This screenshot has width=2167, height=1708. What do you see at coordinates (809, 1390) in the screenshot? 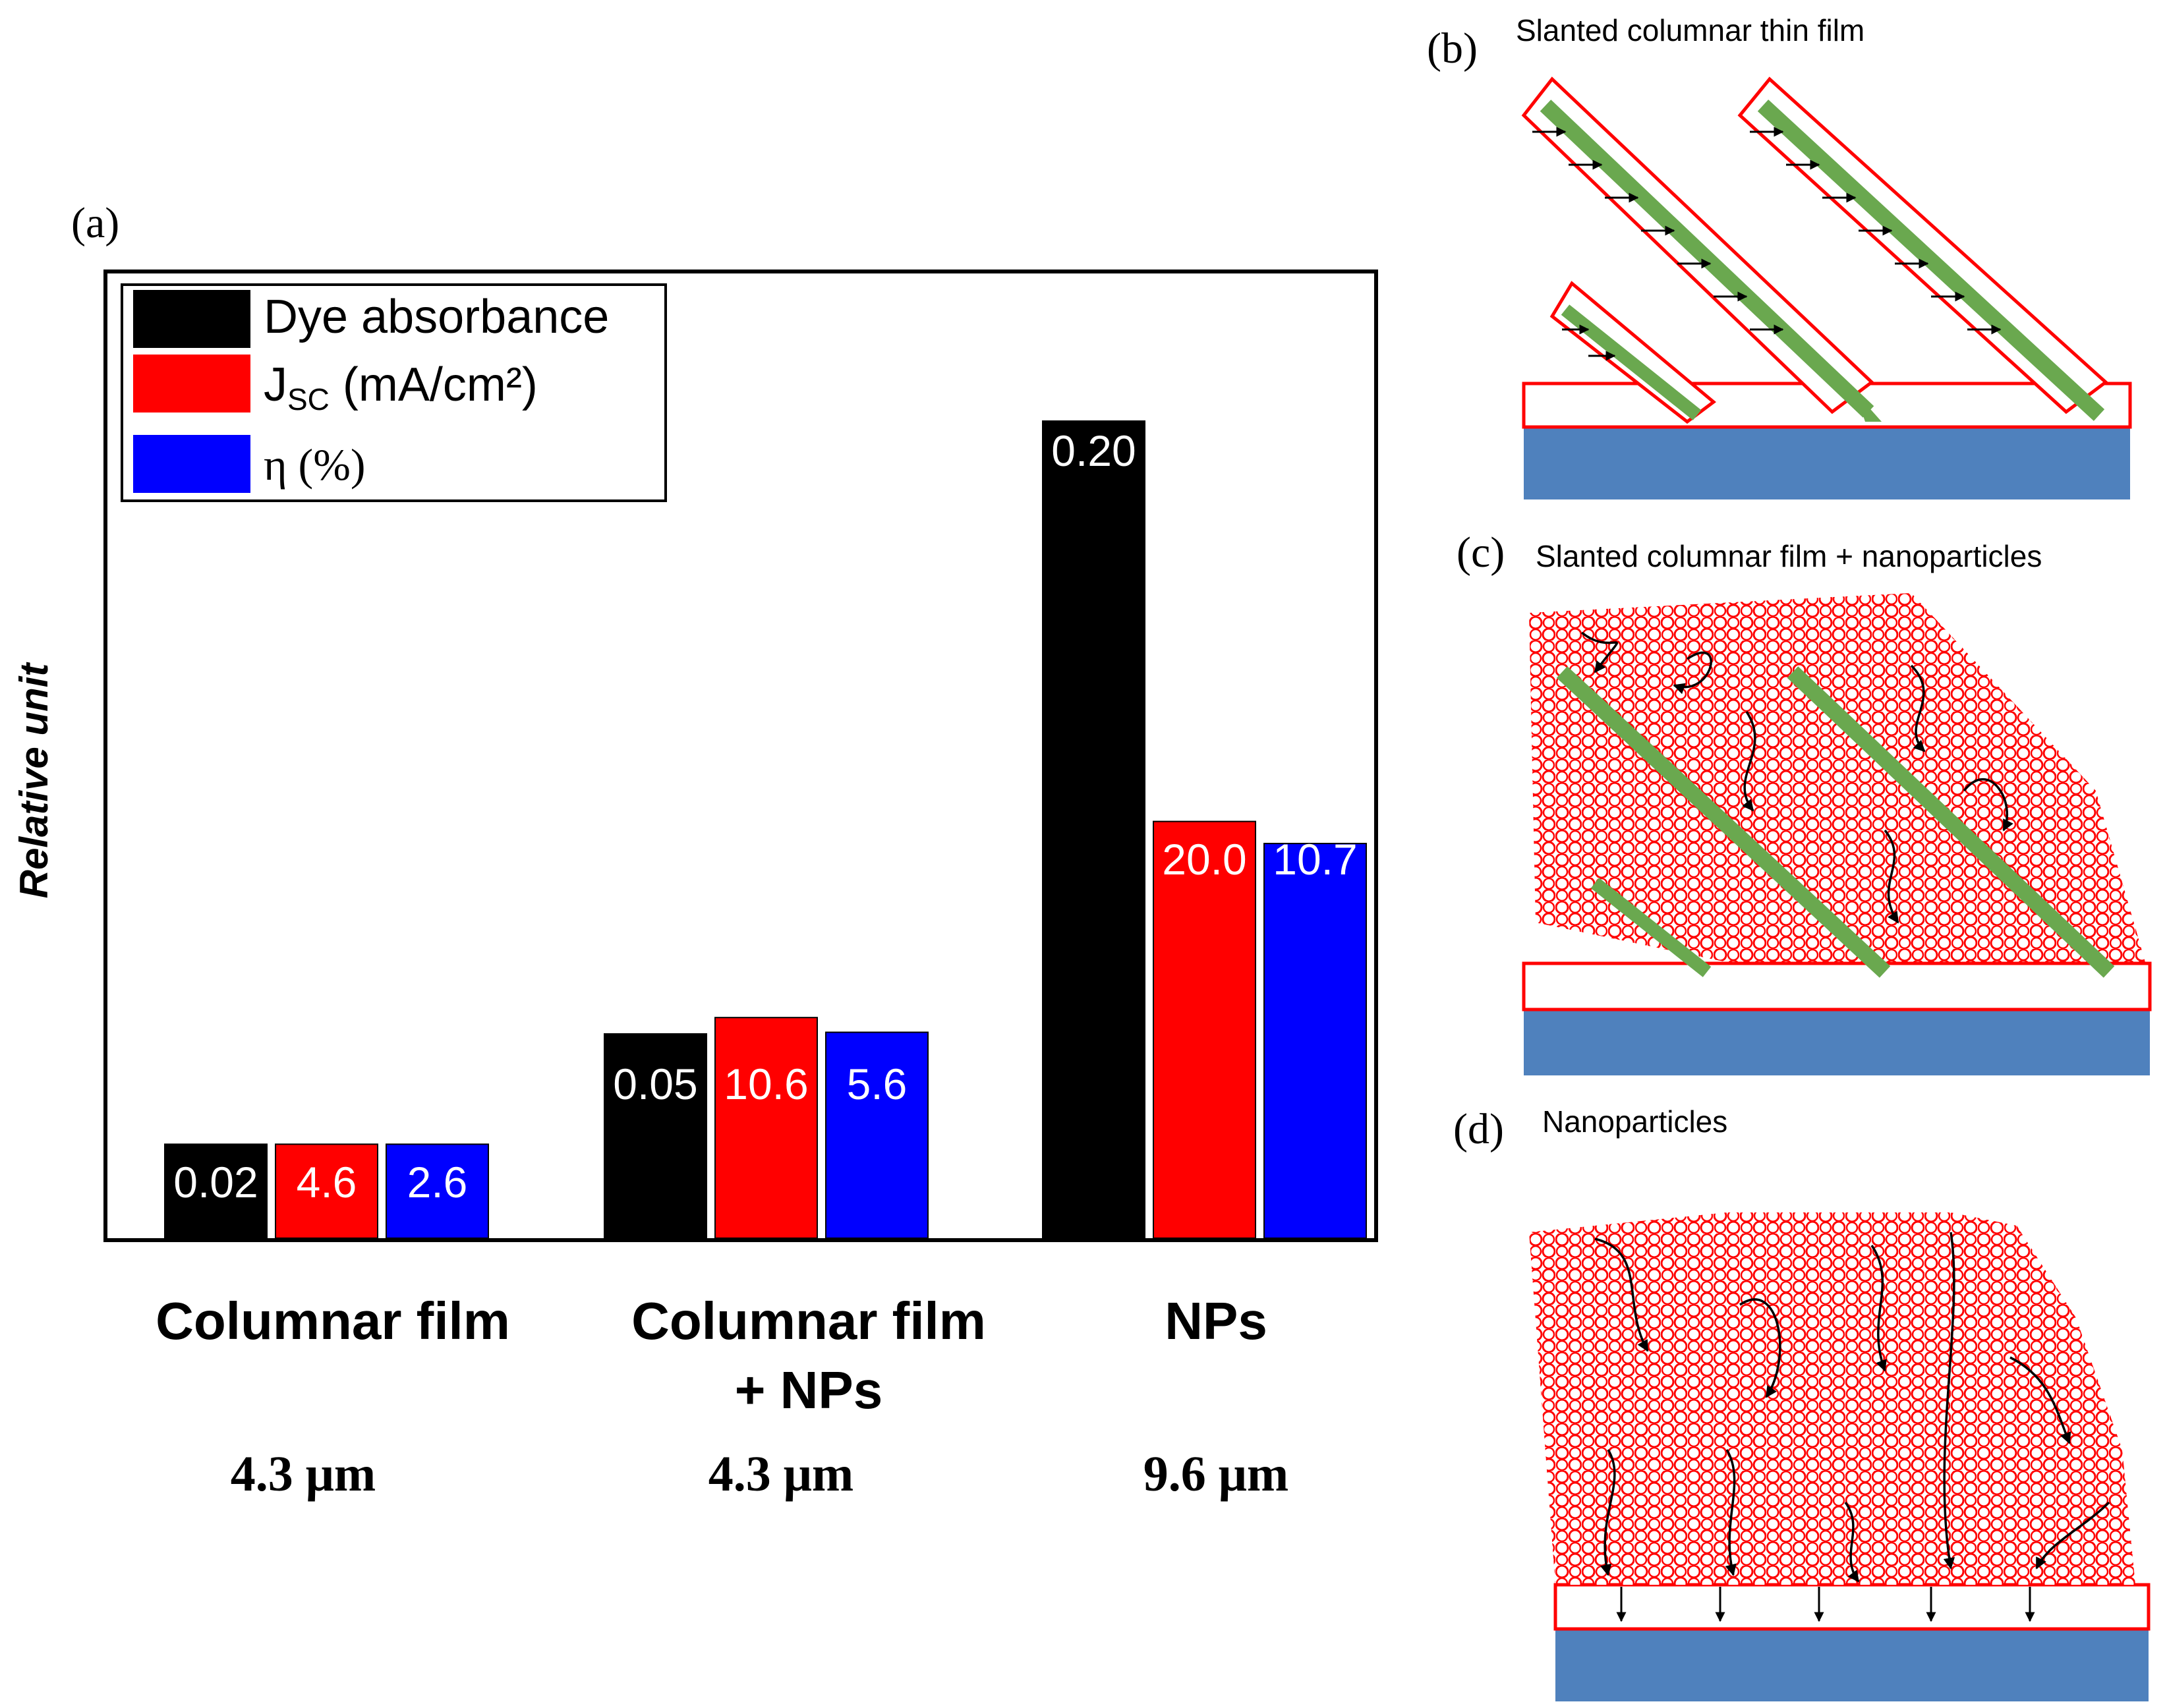
I see `x-tick-label-columnar-film-nps-line2: + NPs` at bounding box center [809, 1390].